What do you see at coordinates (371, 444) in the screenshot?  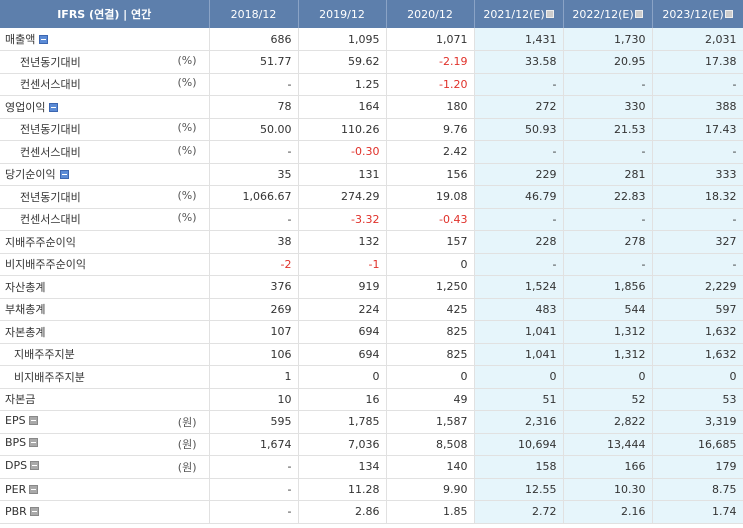 I see `table-row: BPS (원) 1,674 7,036 8,508 10,694 13,444 16,685` at bounding box center [371, 444].